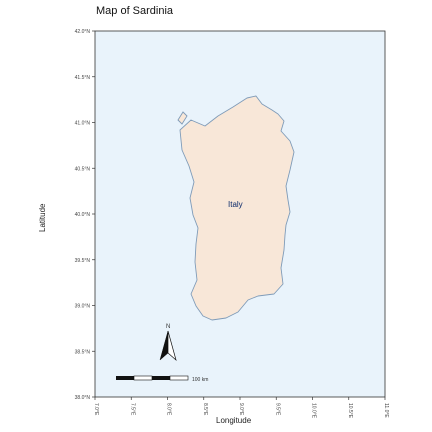 This screenshot has height=432, width=432. Describe the element at coordinates (132, 409) in the screenshot. I see `lon-tick-label: 7.5°E` at that location.